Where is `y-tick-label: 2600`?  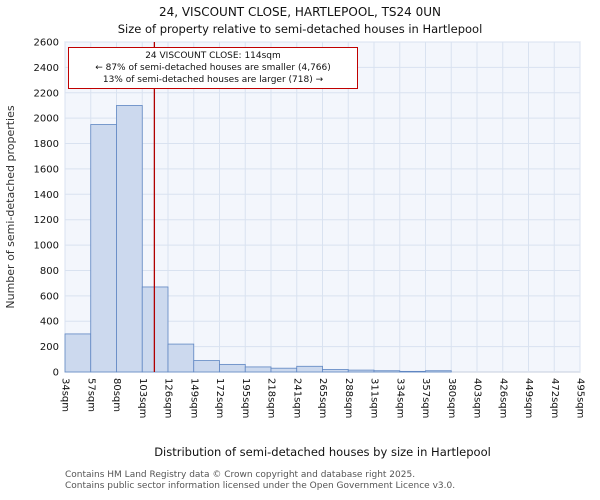
y-tick-label: 2600 is located at coordinates (46, 43).